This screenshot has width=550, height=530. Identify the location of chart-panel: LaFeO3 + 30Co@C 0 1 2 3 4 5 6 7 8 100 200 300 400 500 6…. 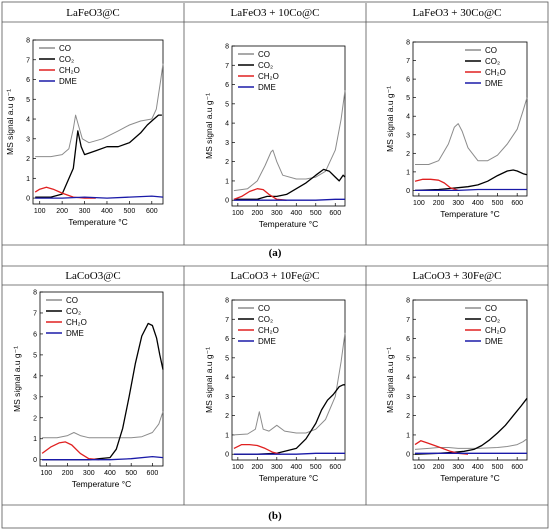
(456, 113).